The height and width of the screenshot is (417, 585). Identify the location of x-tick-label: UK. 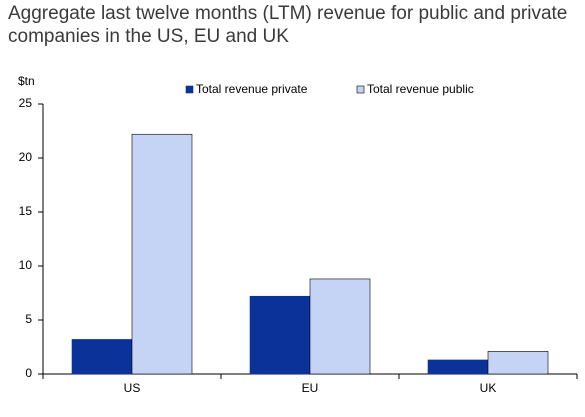
(488, 388).